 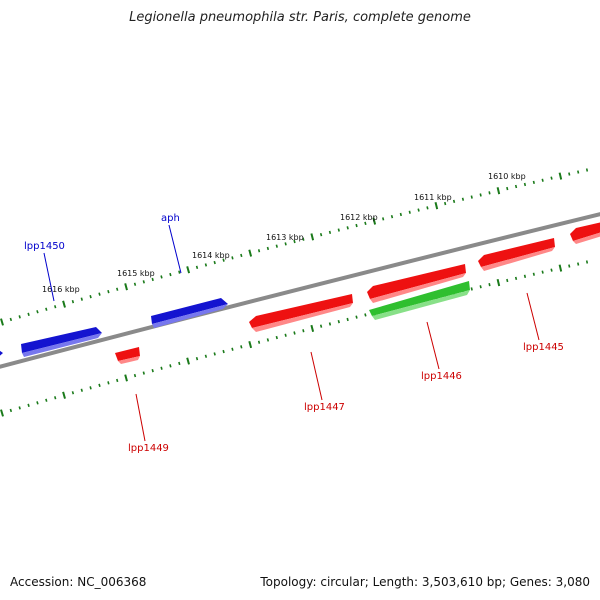 What do you see at coordinates (1, 353) in the screenshot?
I see `gene-arrow-left-edge` at bounding box center [1, 353].